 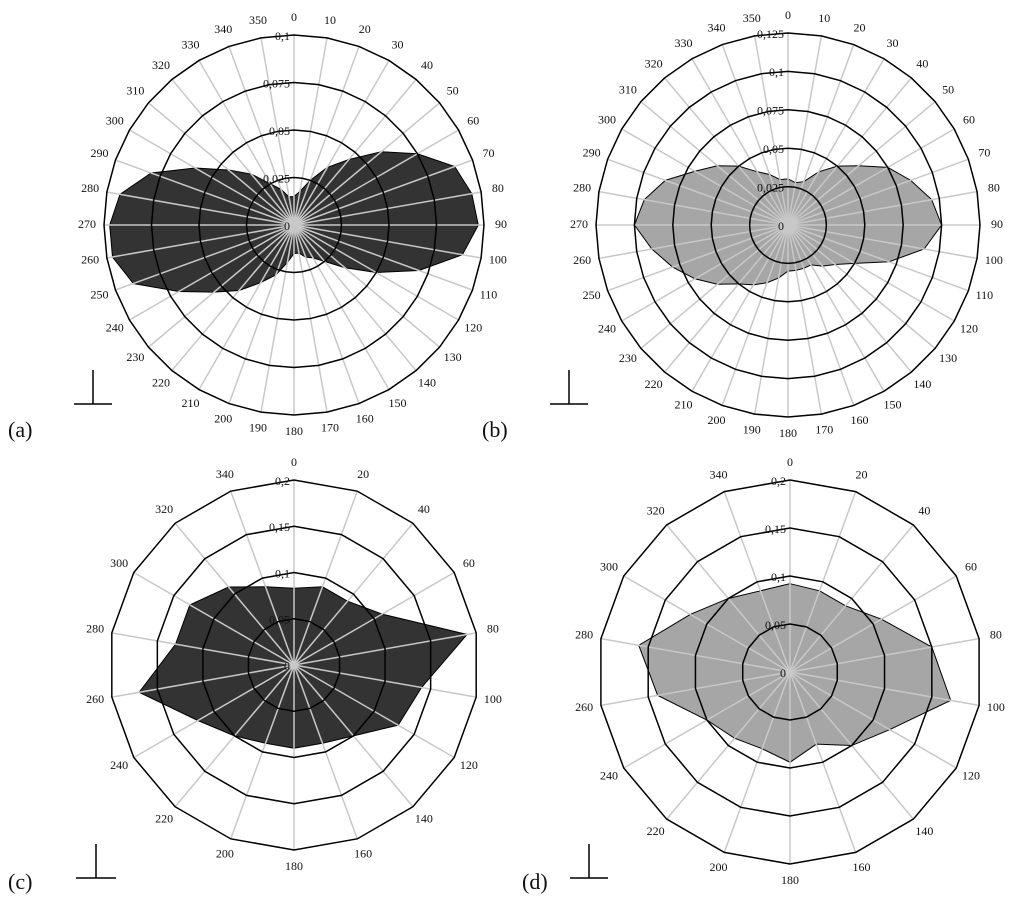 I want to click on category-label: 180, so click(x=294, y=431).